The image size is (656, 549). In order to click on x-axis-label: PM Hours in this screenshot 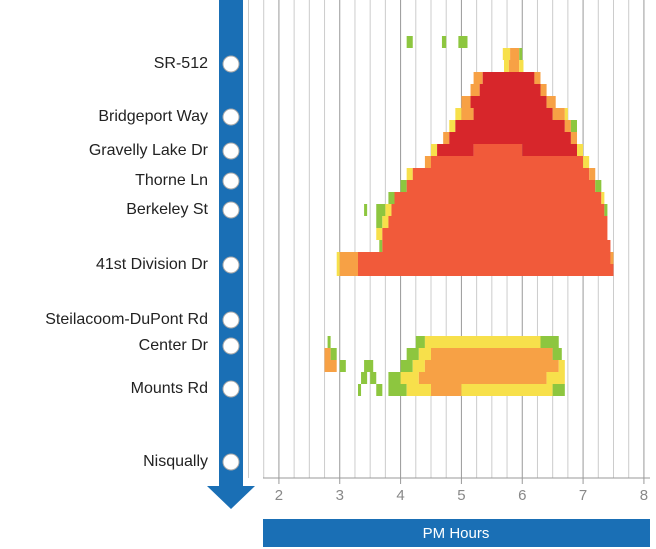, I will do `click(456, 533)`.